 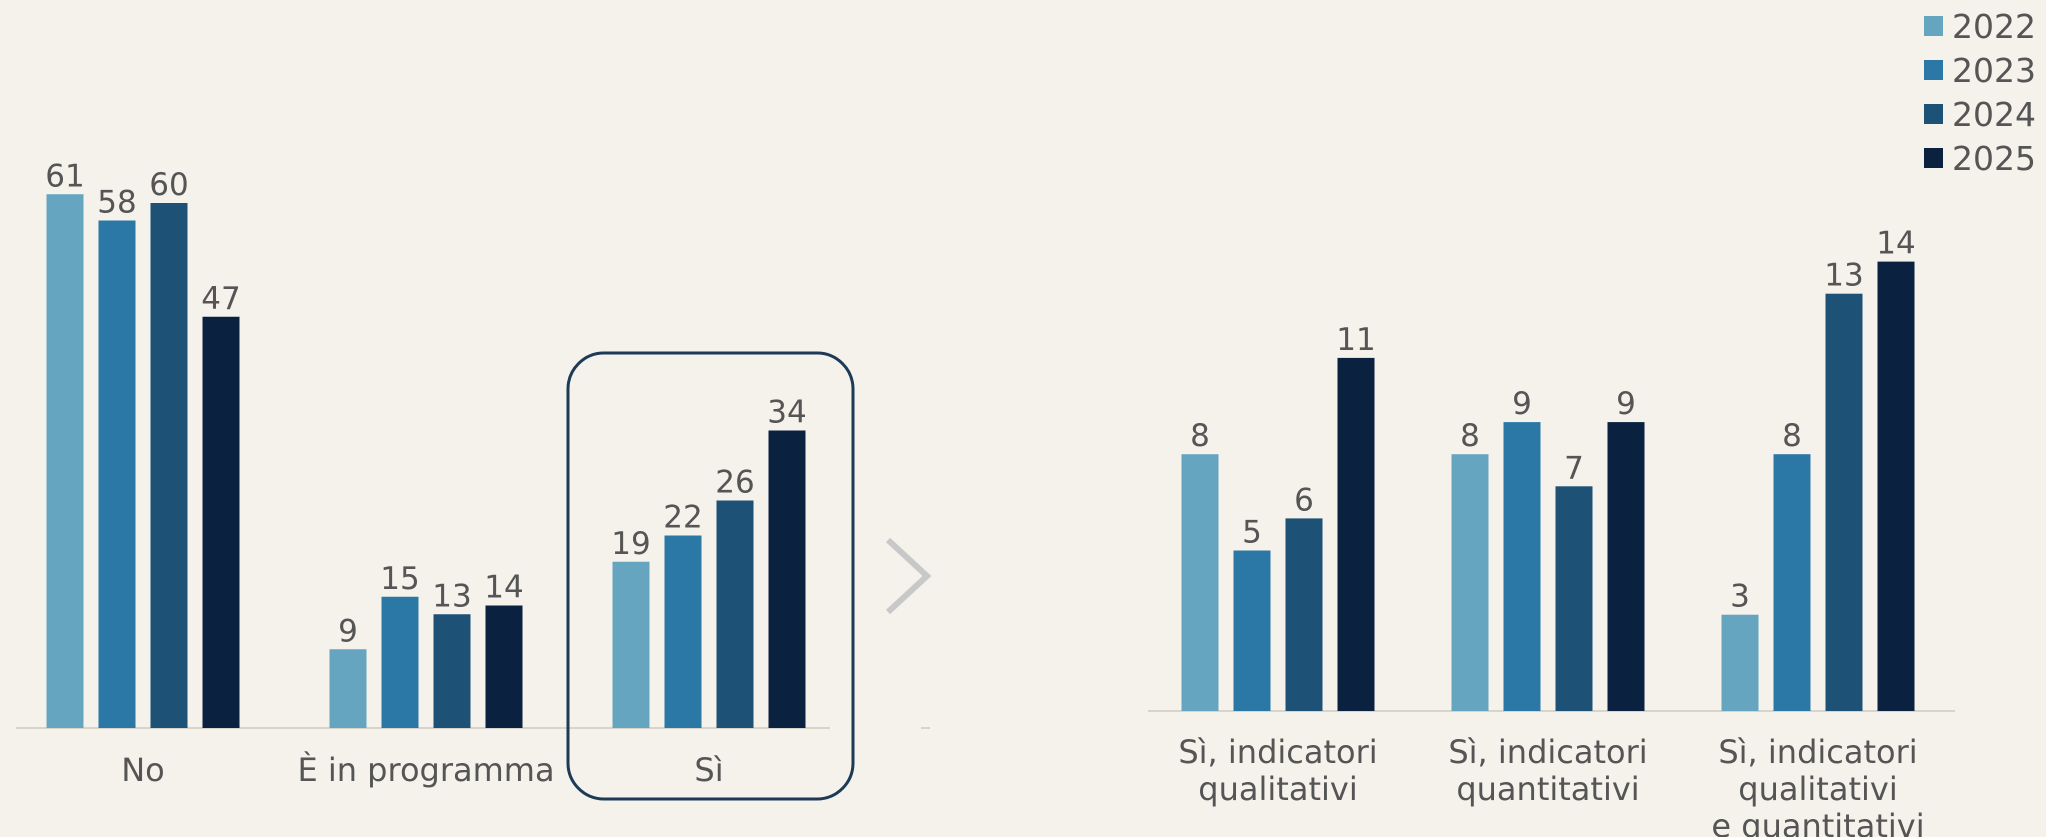 What do you see at coordinates (682, 518) in the screenshot?
I see `value-label: 22` at bounding box center [682, 518].